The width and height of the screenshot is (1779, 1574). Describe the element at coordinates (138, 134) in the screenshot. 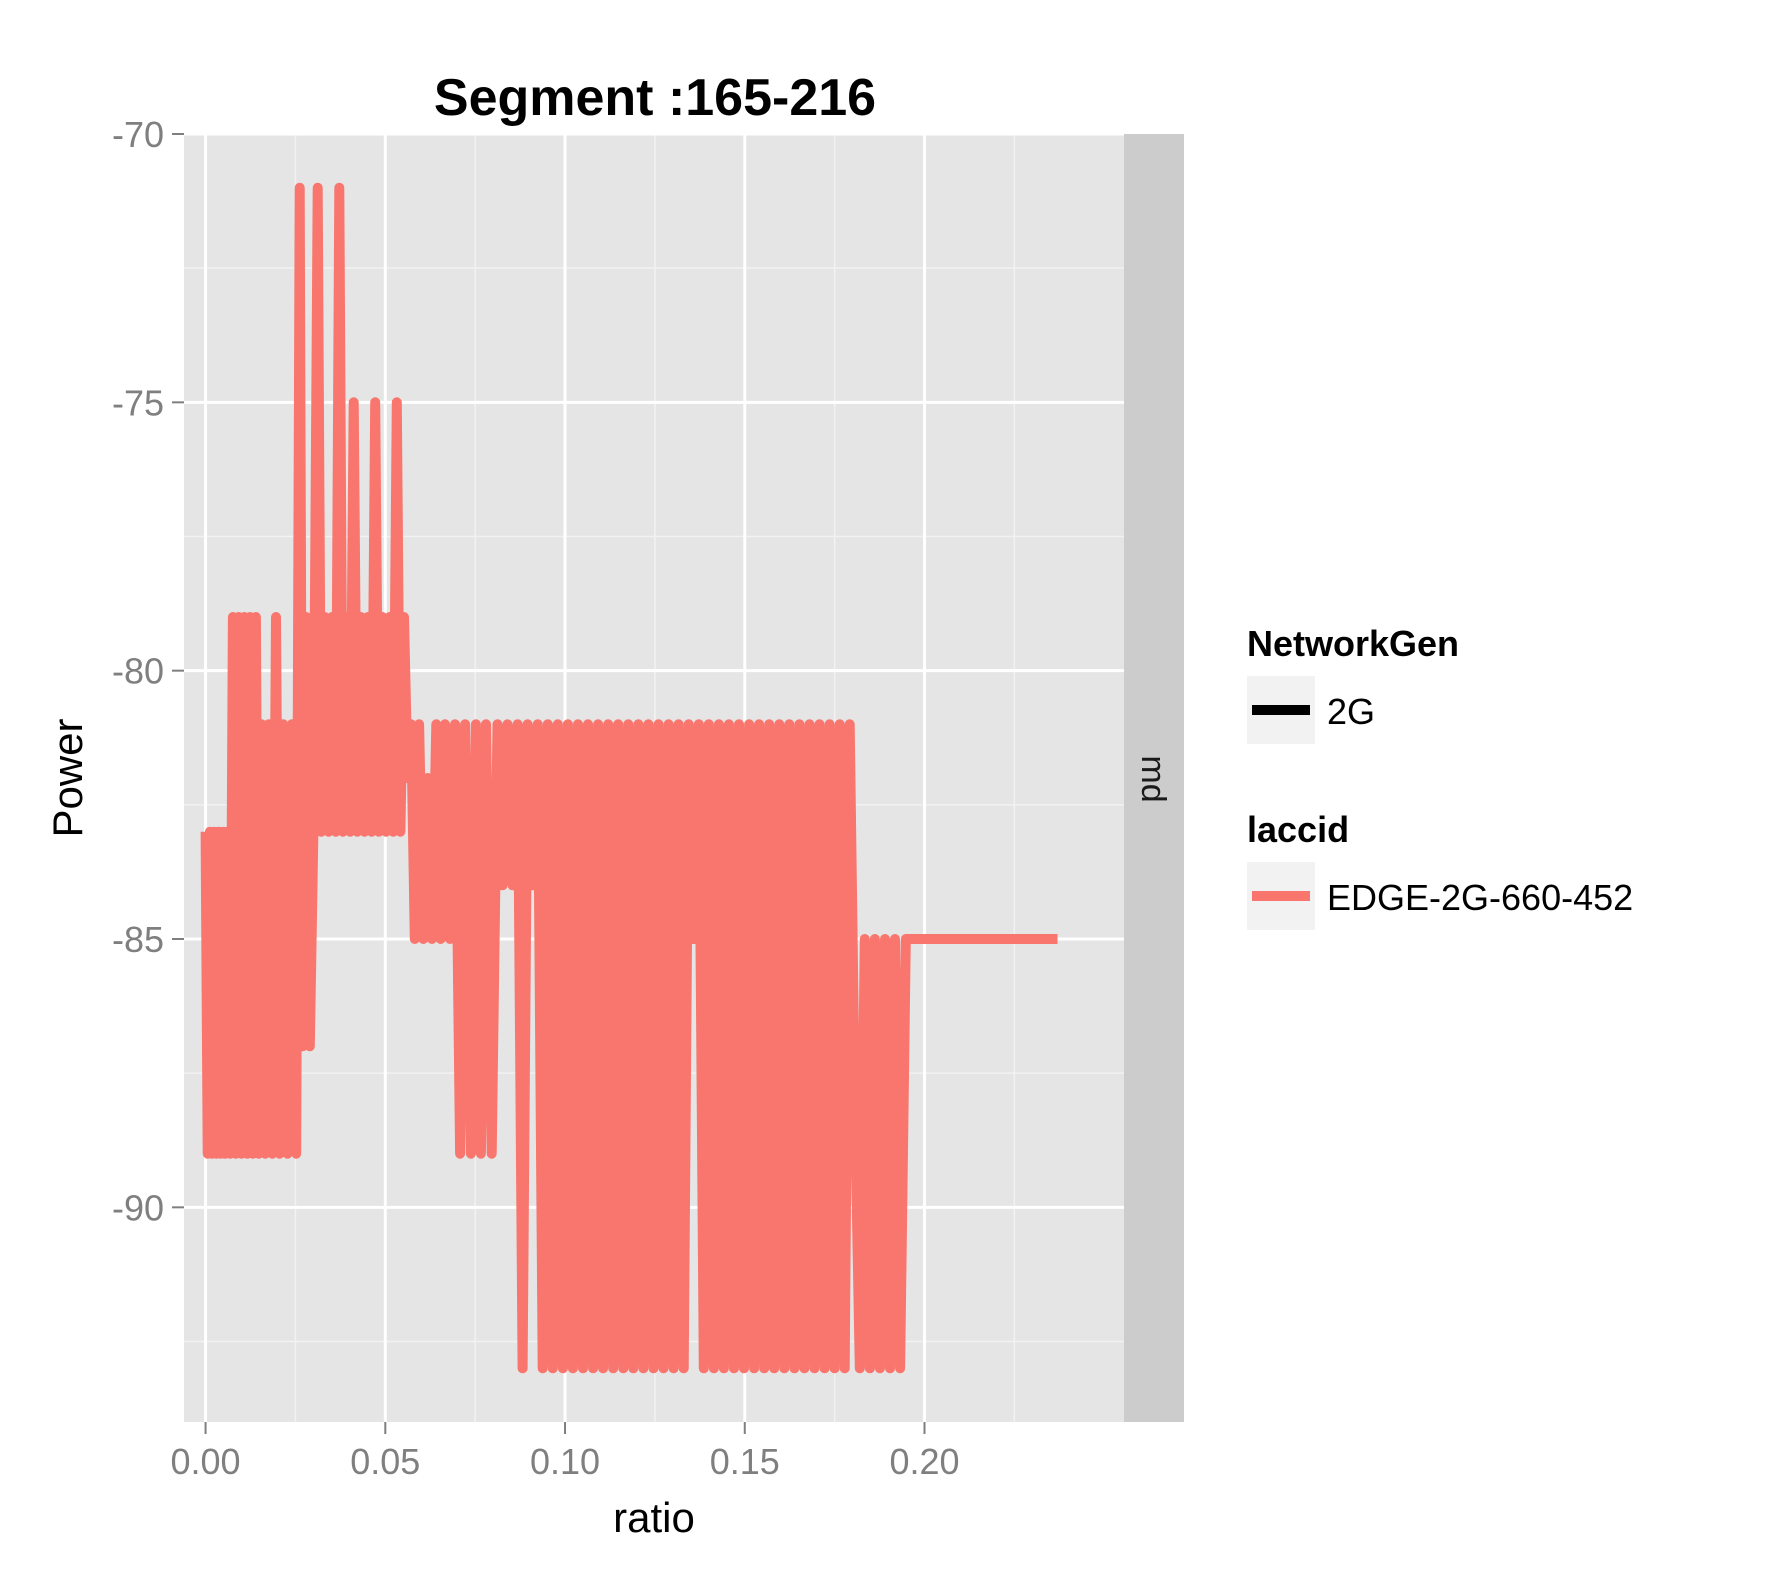

I see `y-tick-label: -70` at that location.